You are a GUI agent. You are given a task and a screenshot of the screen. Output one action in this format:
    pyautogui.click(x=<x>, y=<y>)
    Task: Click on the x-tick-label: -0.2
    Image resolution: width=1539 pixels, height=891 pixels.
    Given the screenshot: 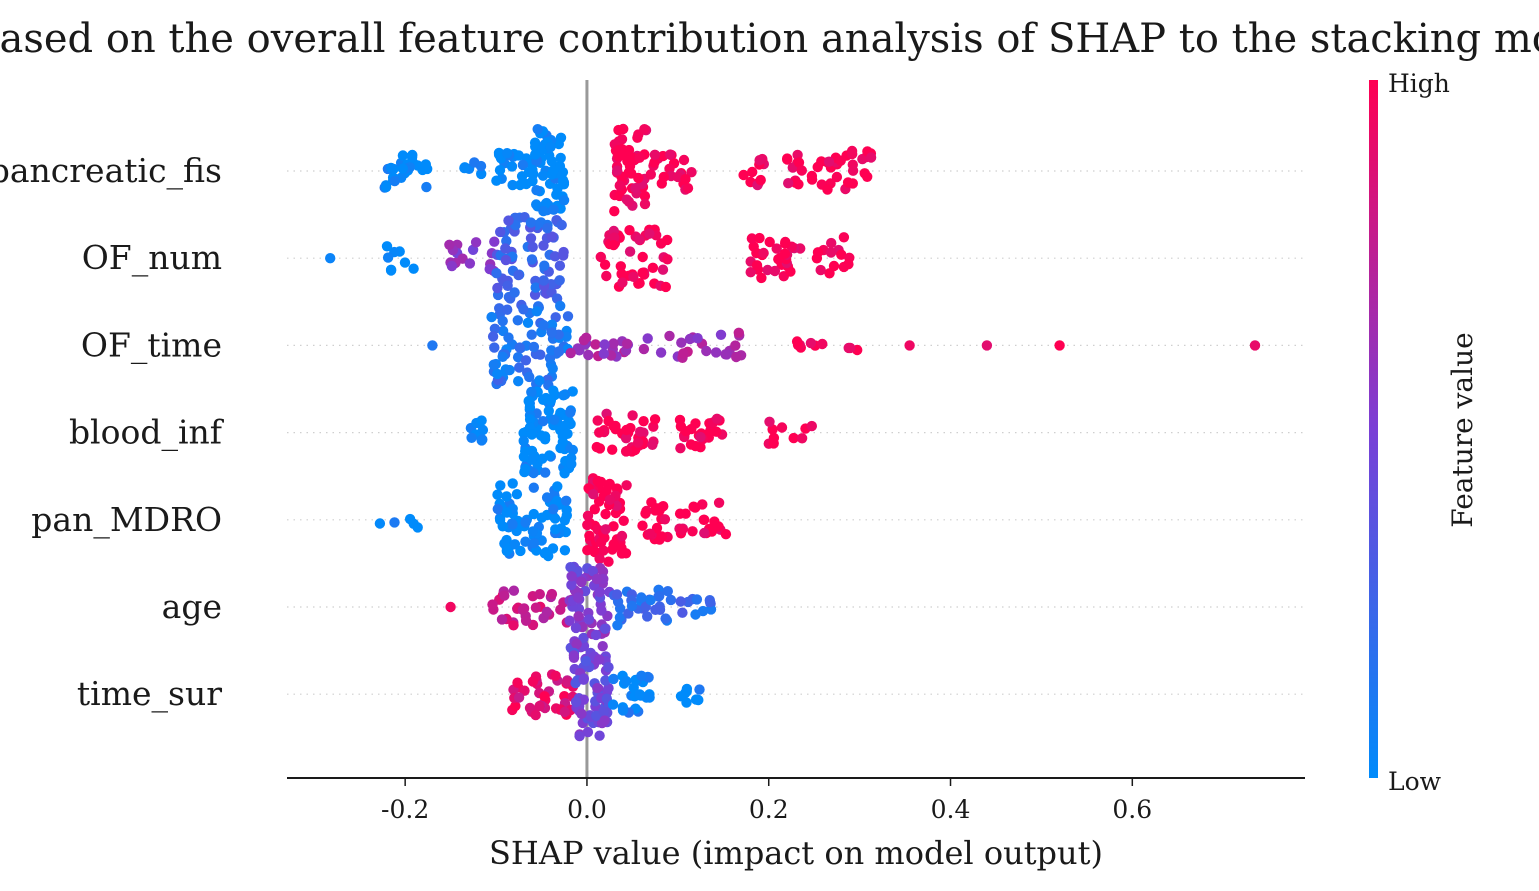 What is the action you would take?
    pyautogui.click(x=405, y=809)
    